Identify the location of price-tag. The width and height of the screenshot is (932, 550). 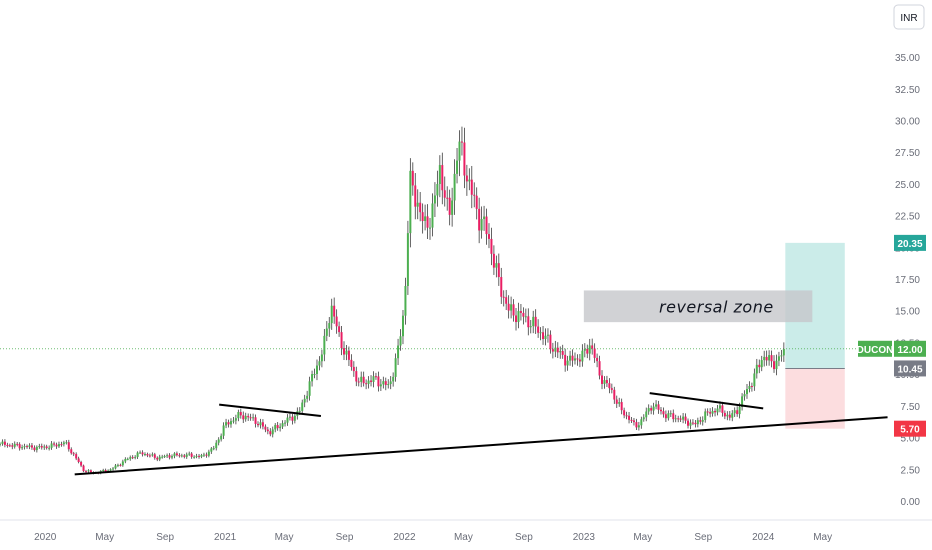
(910, 428).